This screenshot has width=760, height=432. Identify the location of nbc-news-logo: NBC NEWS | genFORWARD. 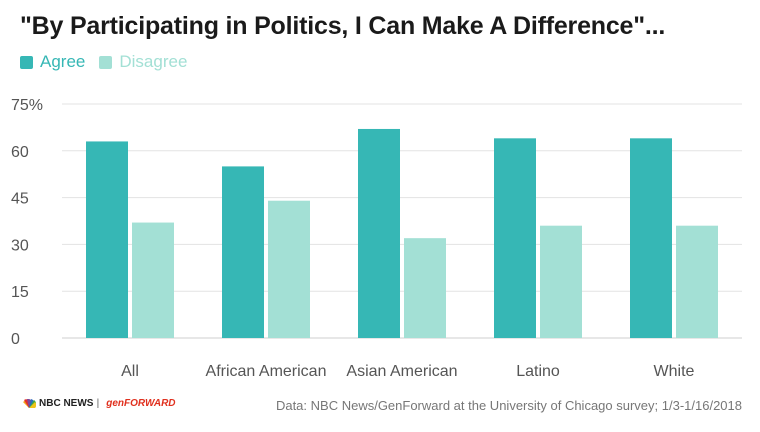
(99, 403).